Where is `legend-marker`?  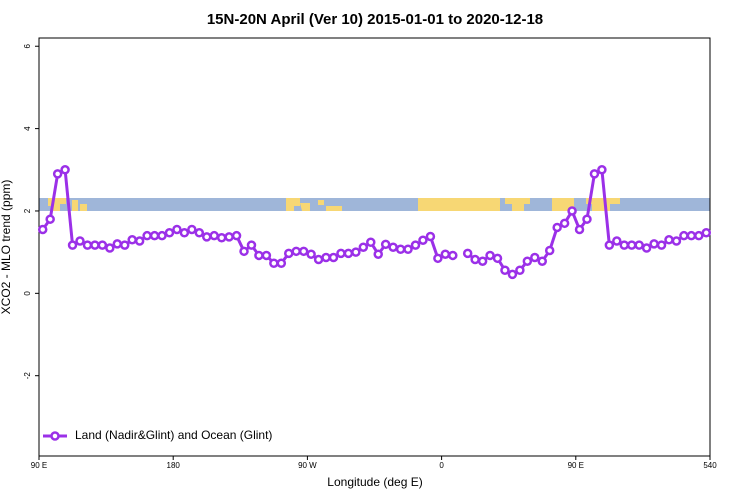
legend-marker is located at coordinates (55, 436).